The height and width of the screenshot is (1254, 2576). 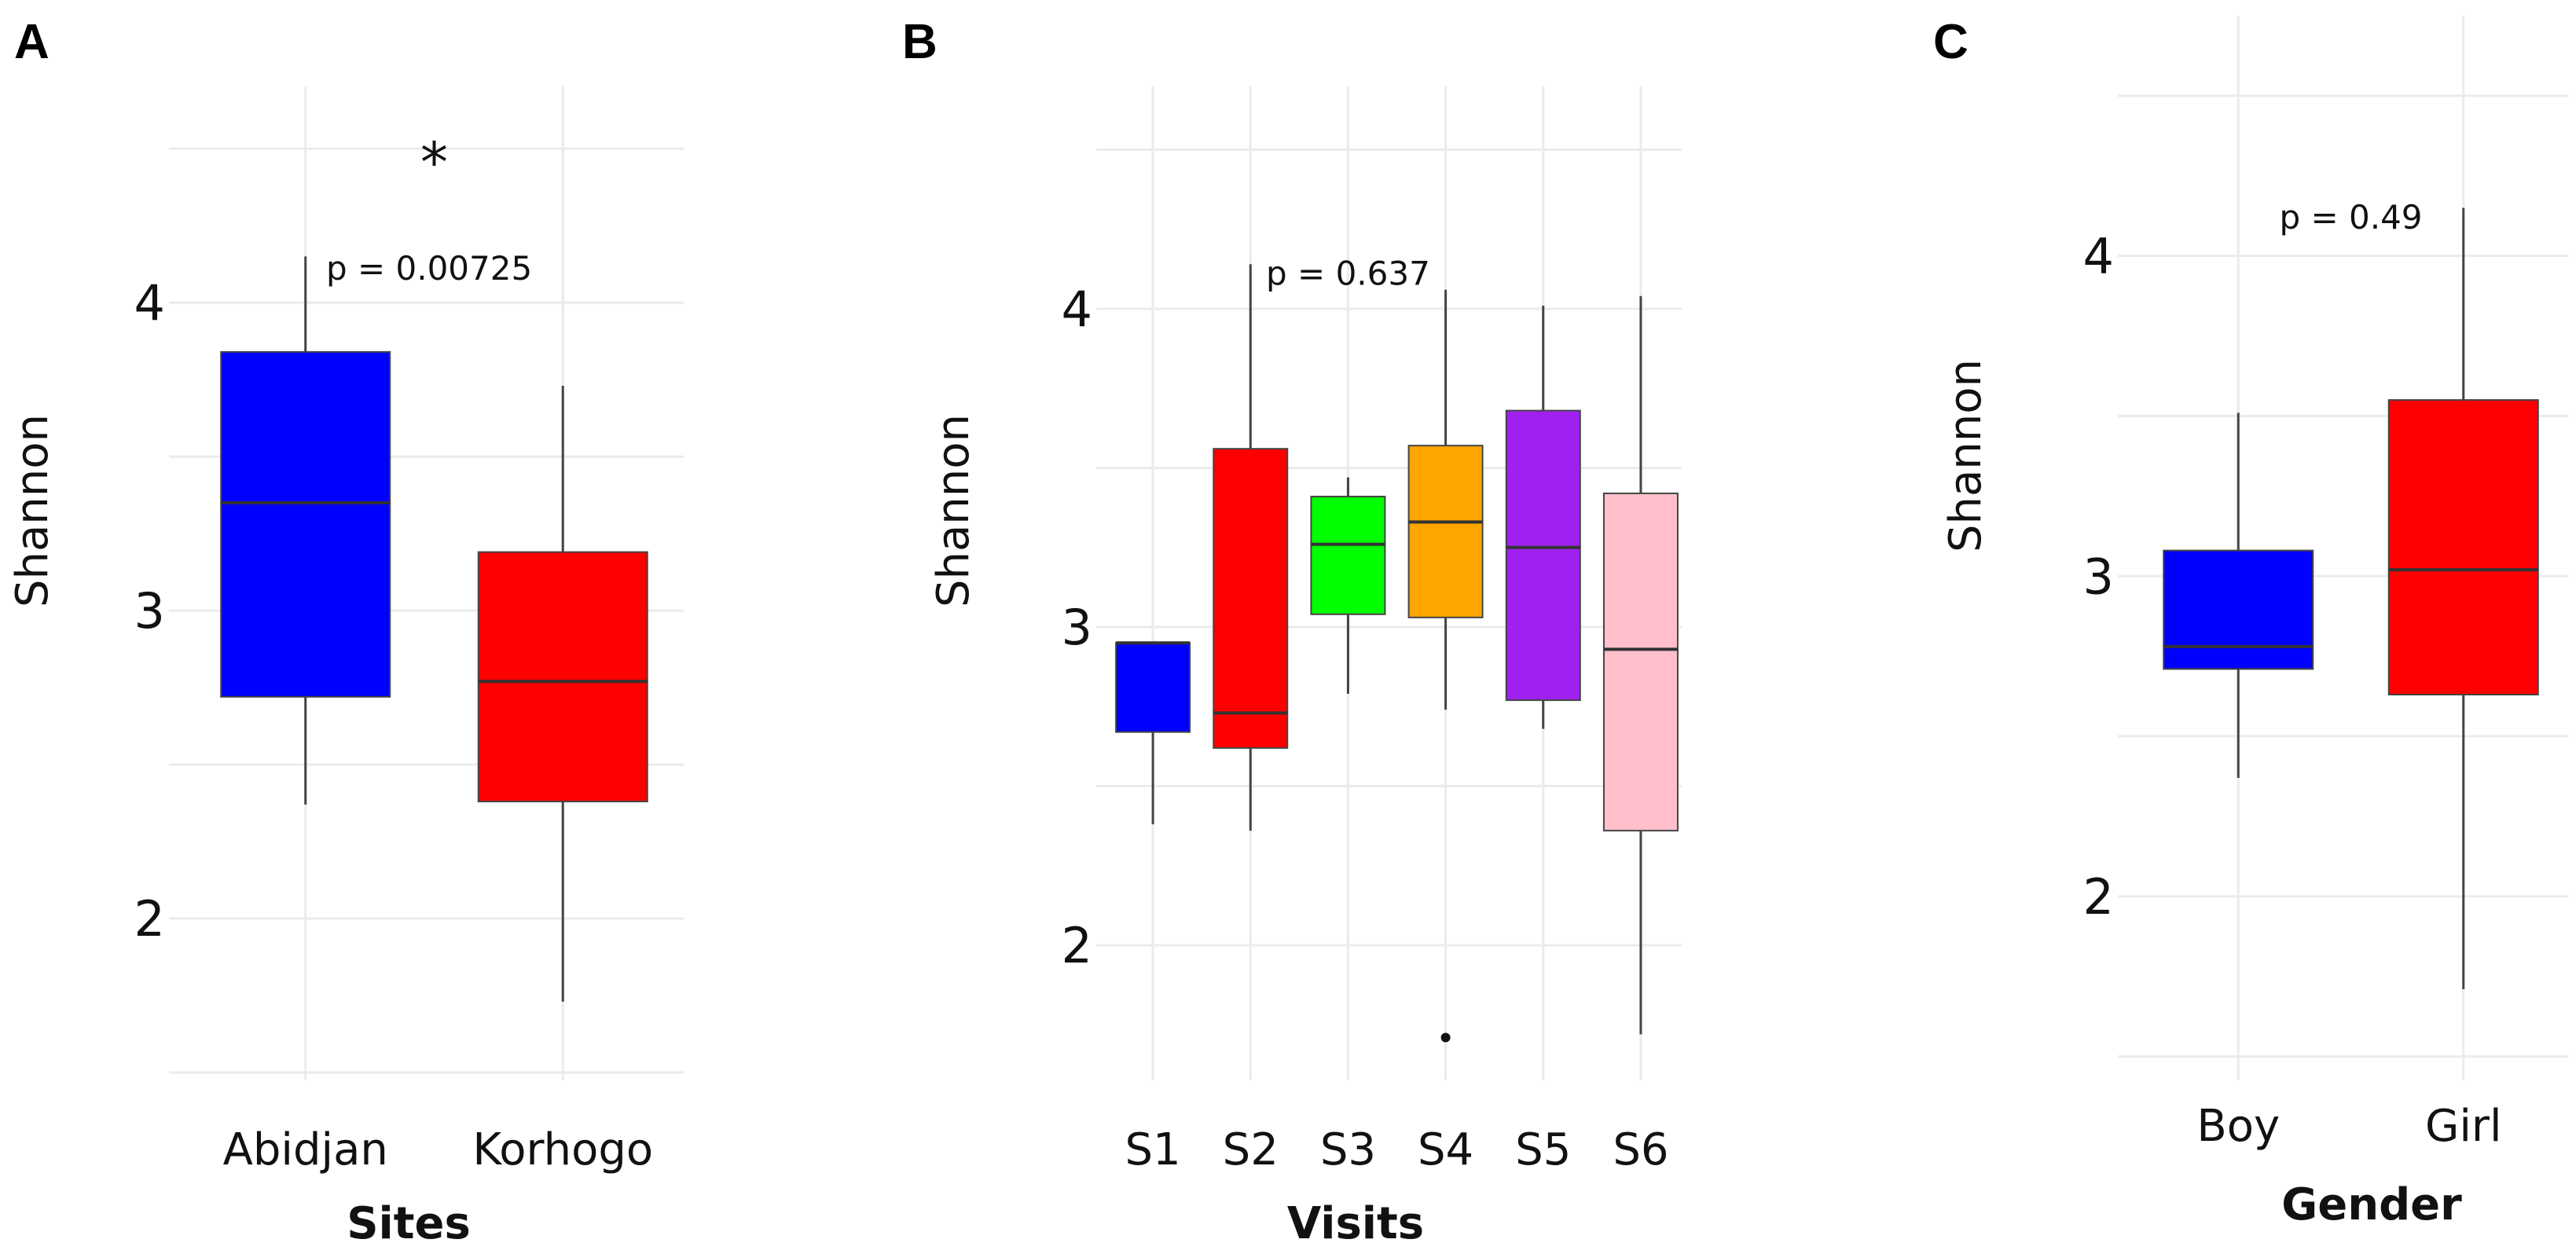 I want to click on x-tick-label: Boy, so click(x=2238, y=1126).